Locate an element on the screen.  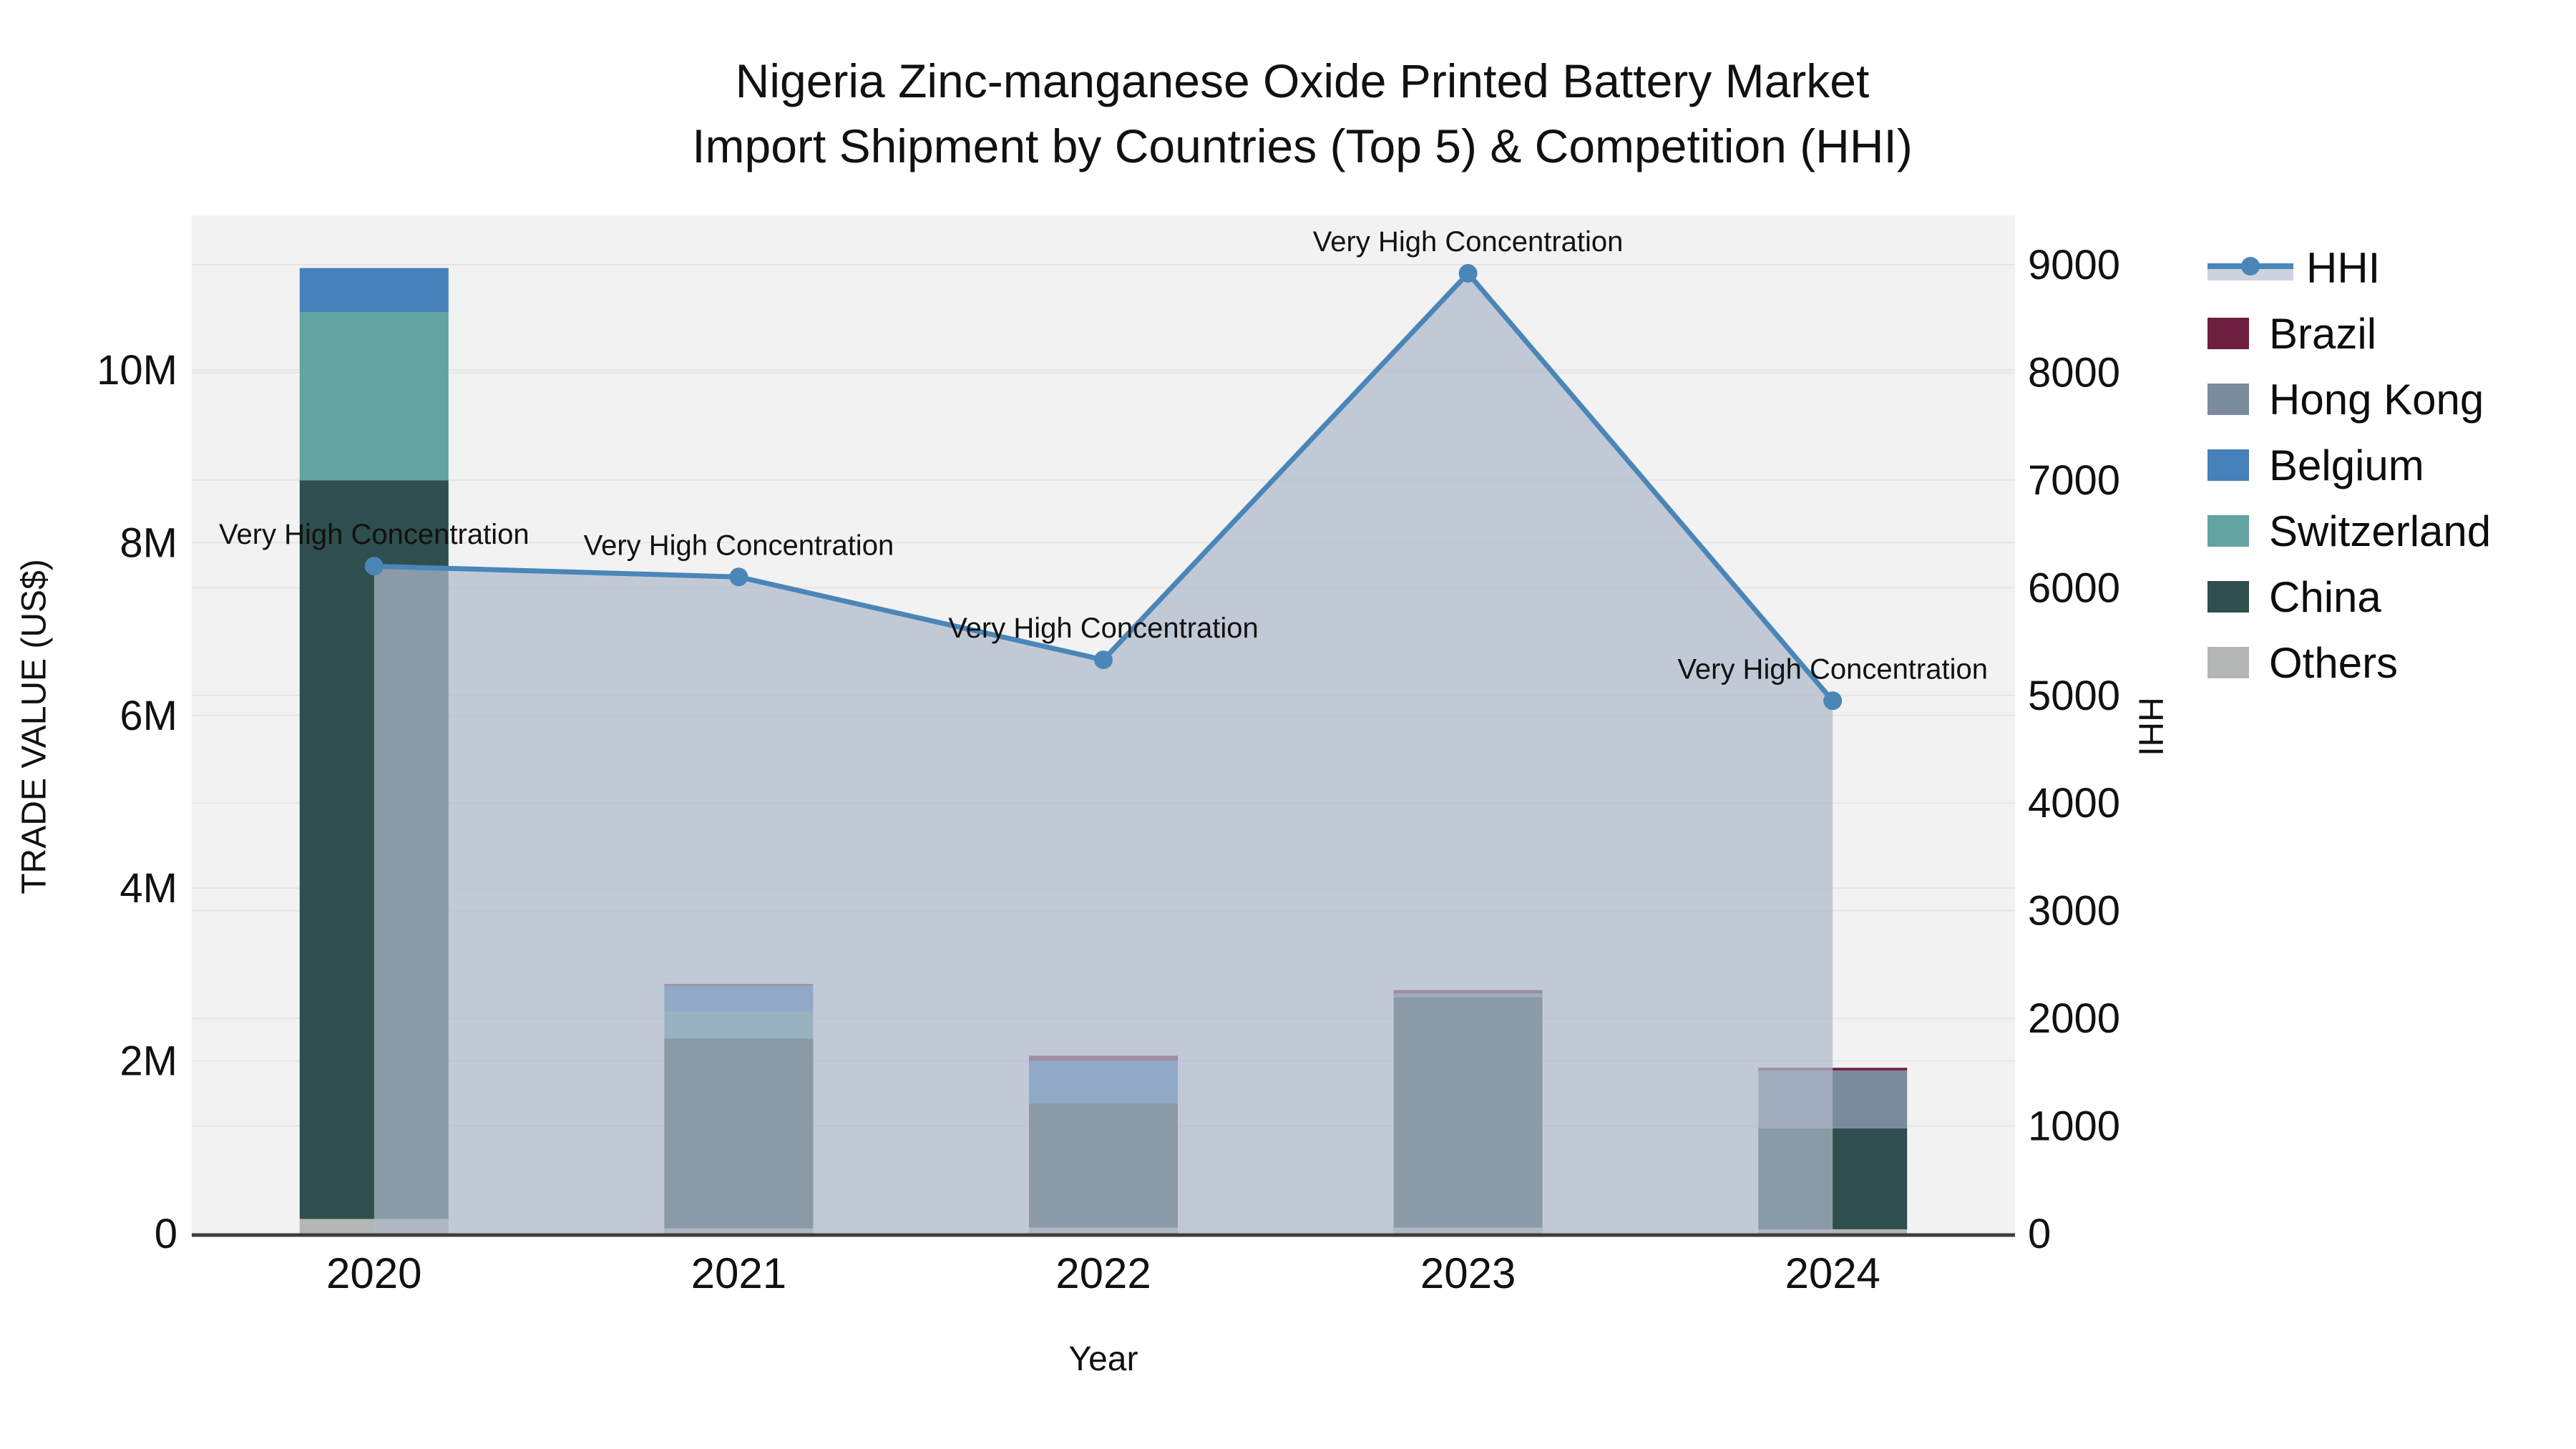
legend-label: HHI is located at coordinates (2343, 267).